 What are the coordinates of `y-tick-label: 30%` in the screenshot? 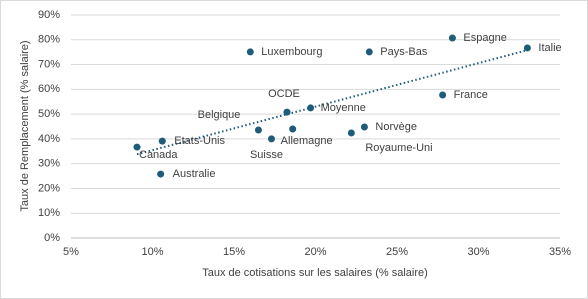 It's located at (49, 164).